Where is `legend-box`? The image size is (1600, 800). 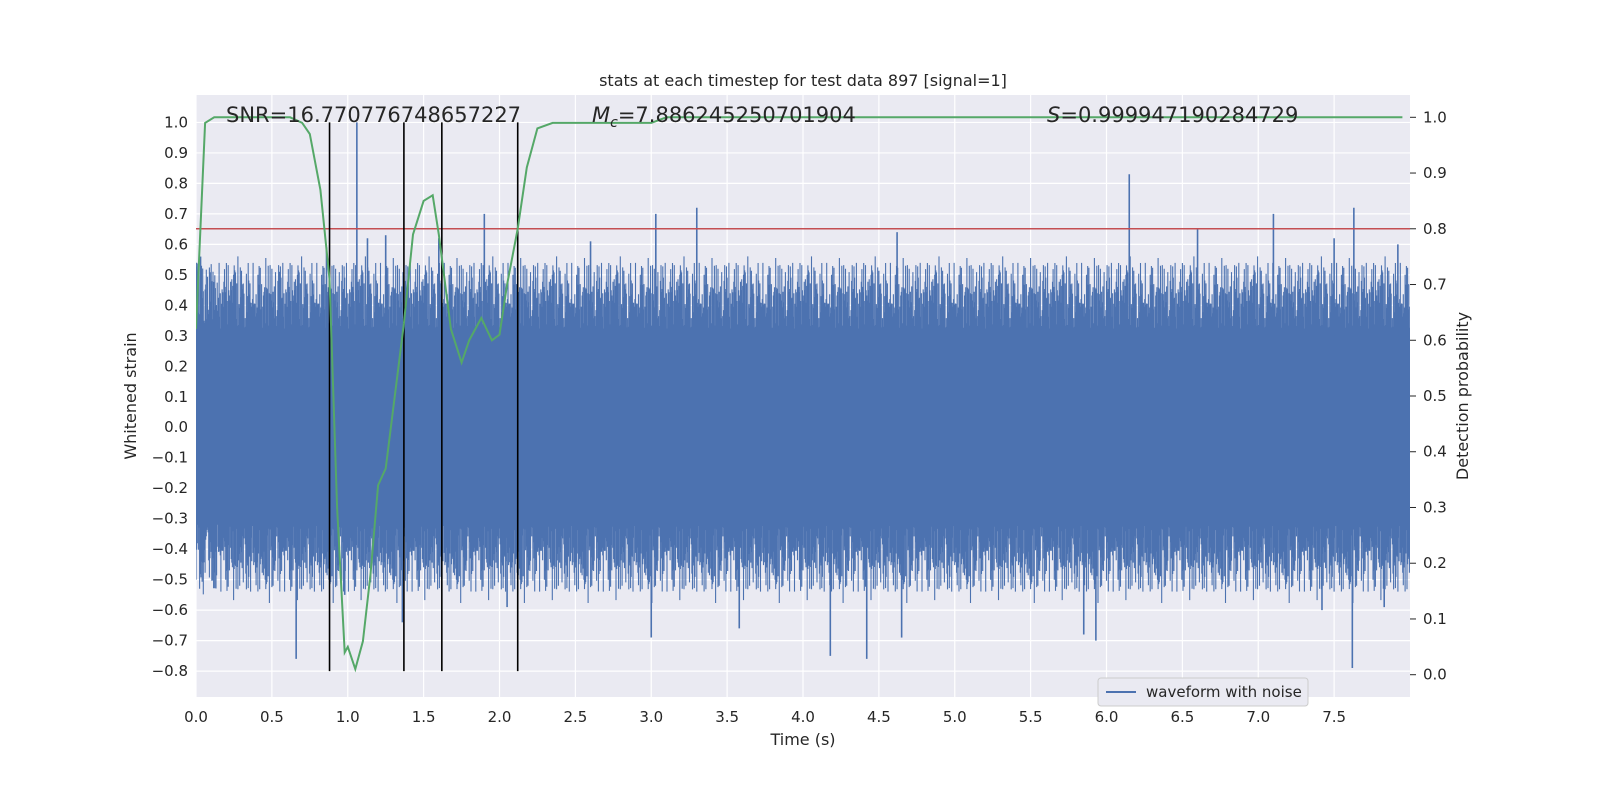 legend-box is located at coordinates (1203, 692).